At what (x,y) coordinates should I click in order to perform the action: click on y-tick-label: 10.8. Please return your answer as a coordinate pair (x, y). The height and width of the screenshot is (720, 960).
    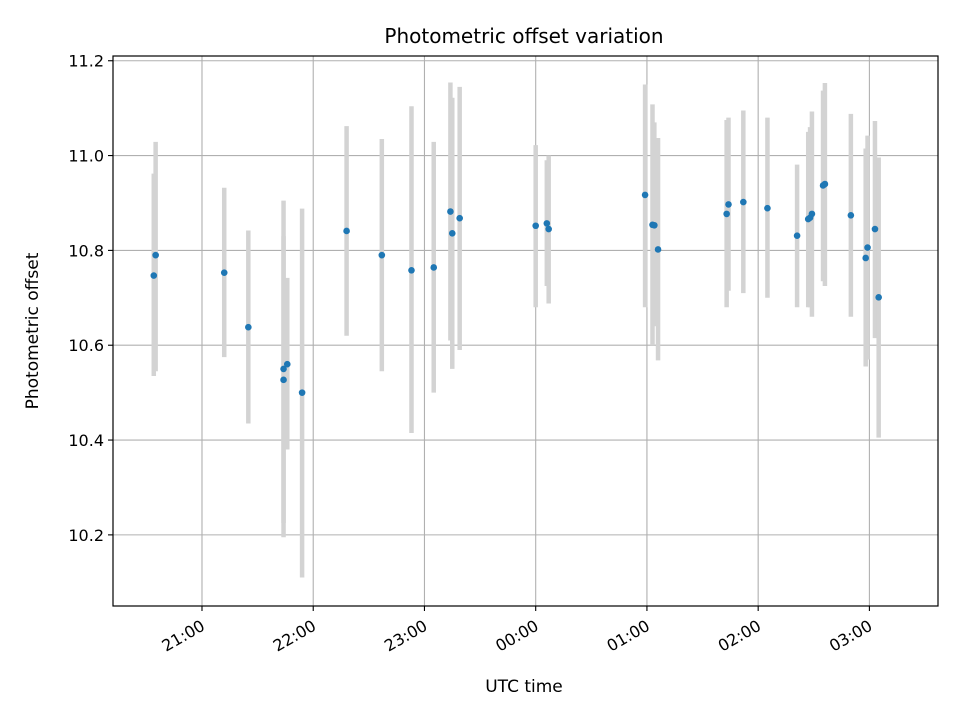
    Looking at the image, I should click on (86, 250).